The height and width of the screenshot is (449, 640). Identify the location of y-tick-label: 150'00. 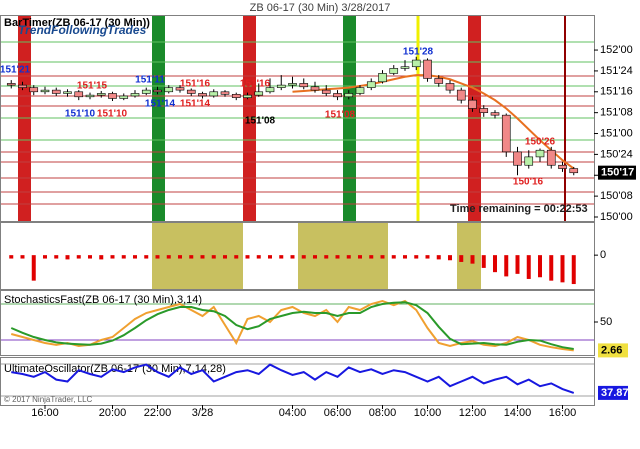
(616, 217).